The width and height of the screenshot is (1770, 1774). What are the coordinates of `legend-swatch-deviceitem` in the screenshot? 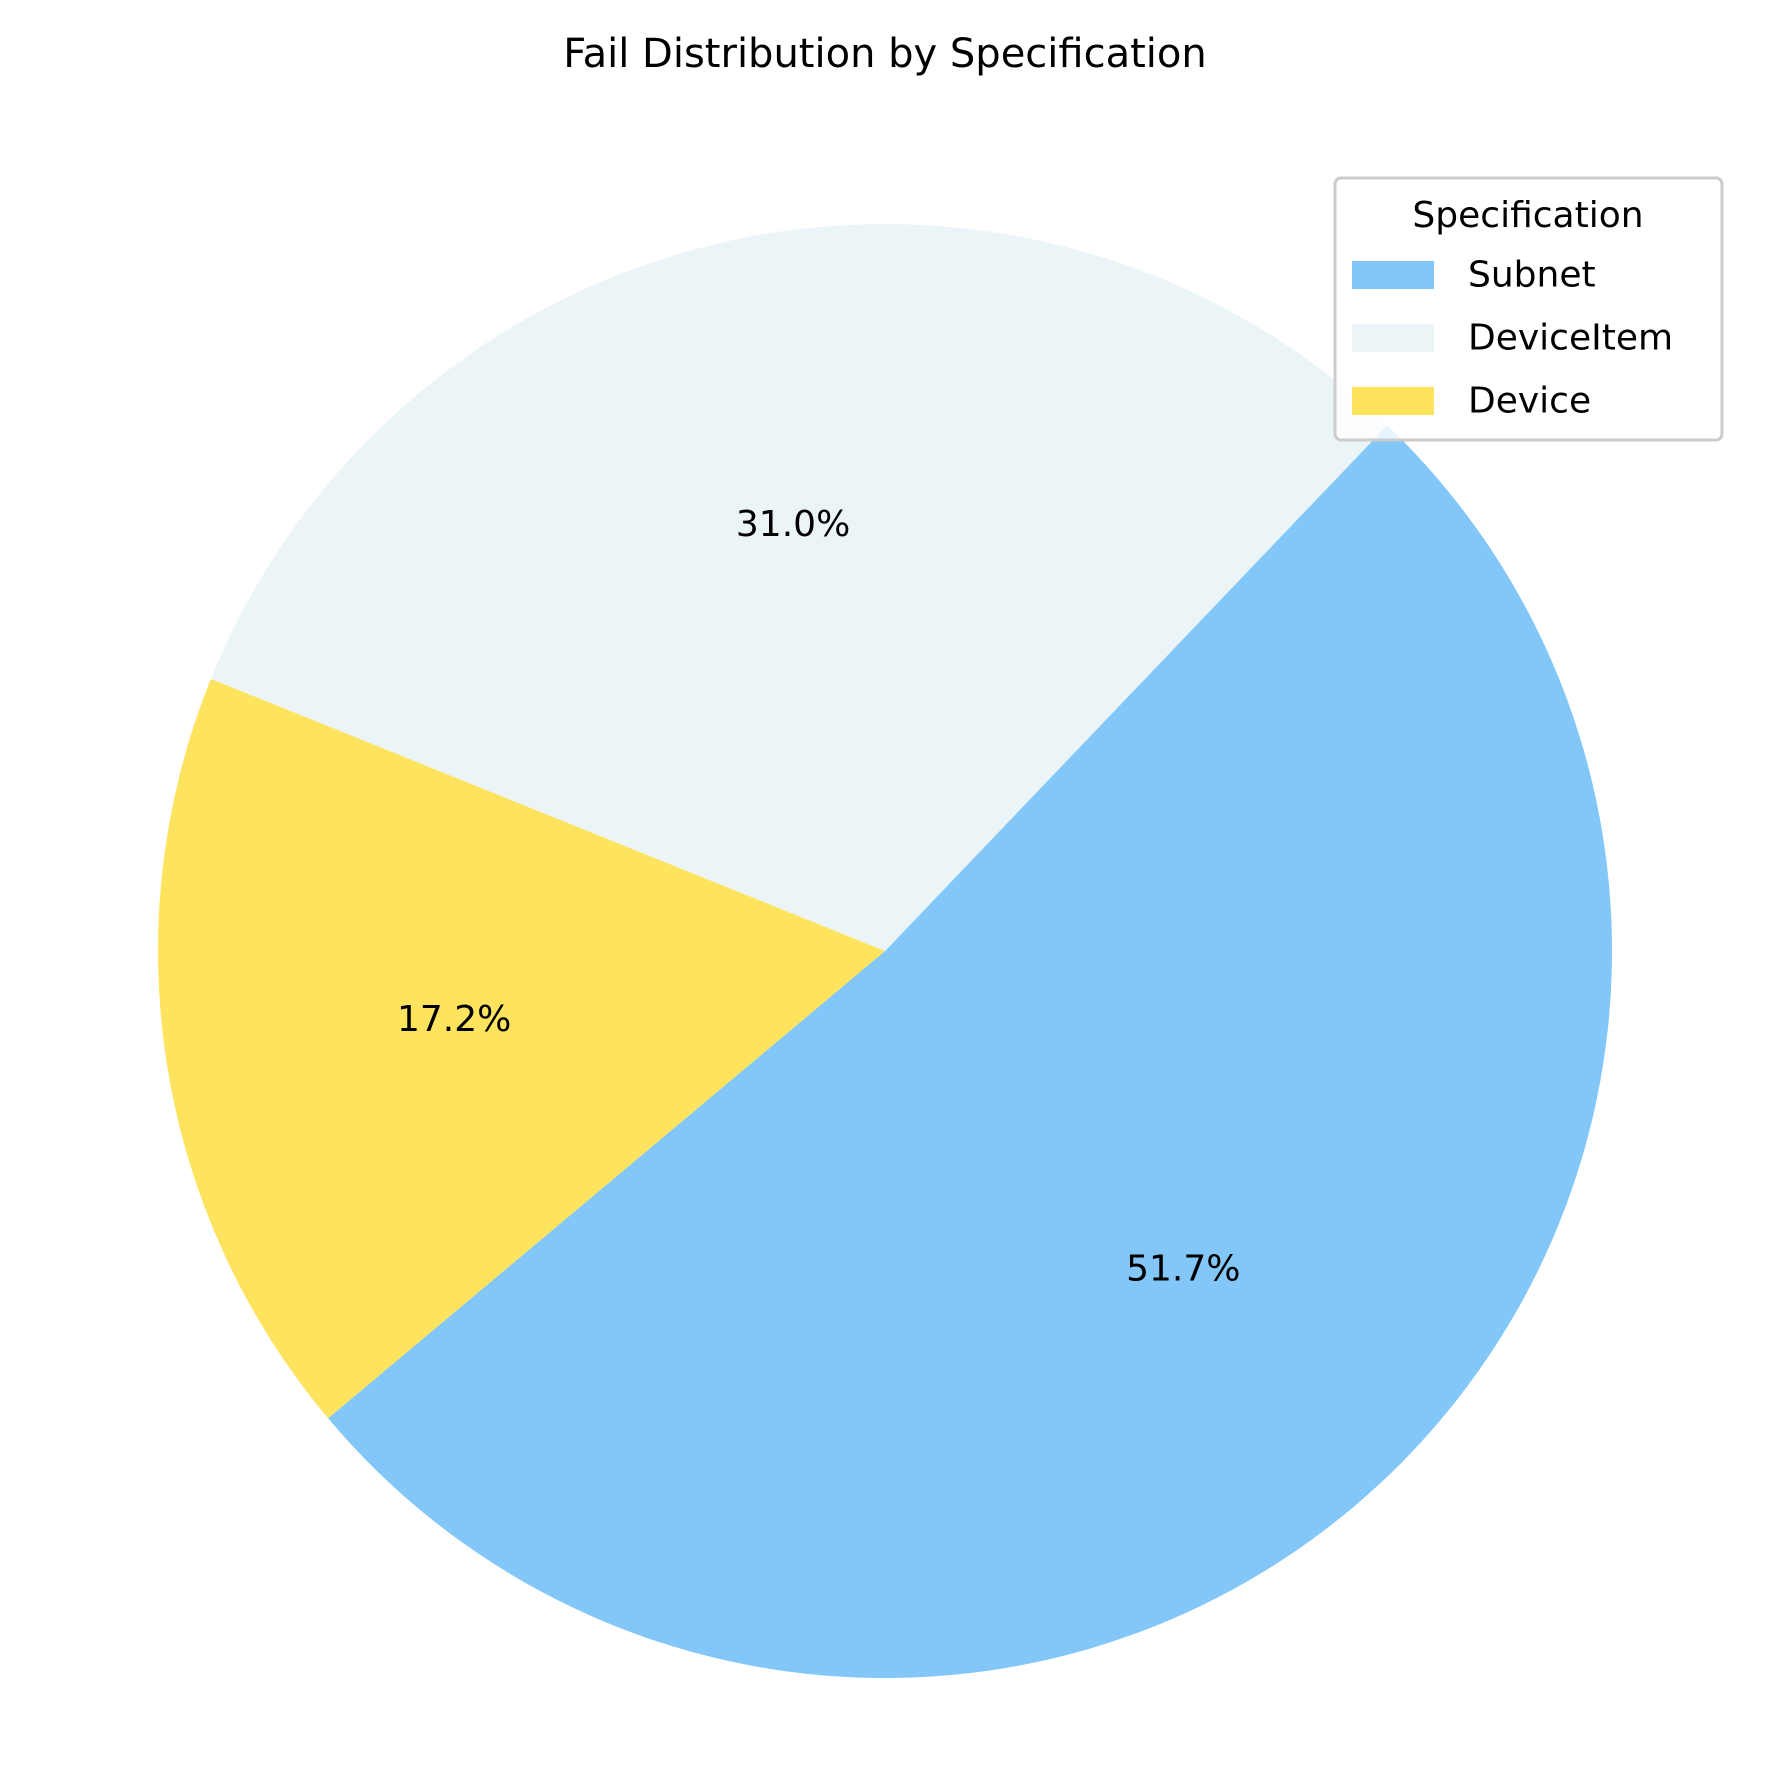 It's located at (1393, 338).